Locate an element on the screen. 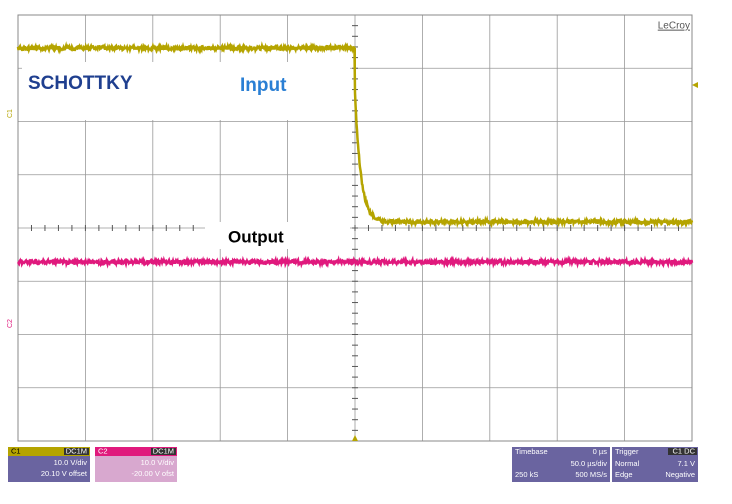  timebase-scale: 50.0 µs/div is located at coordinates (589, 463).